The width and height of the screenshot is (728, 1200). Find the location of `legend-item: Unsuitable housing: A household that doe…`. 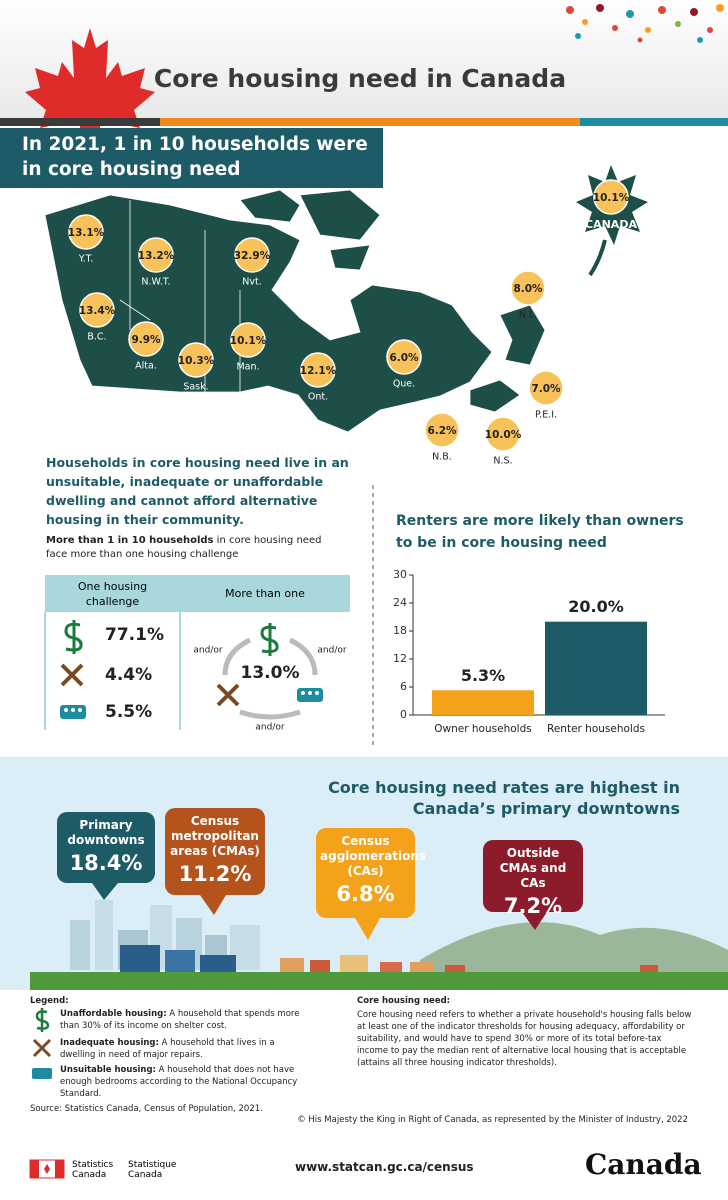

legend-item: Unsuitable housing: A household that doe… is located at coordinates (182, 1082).